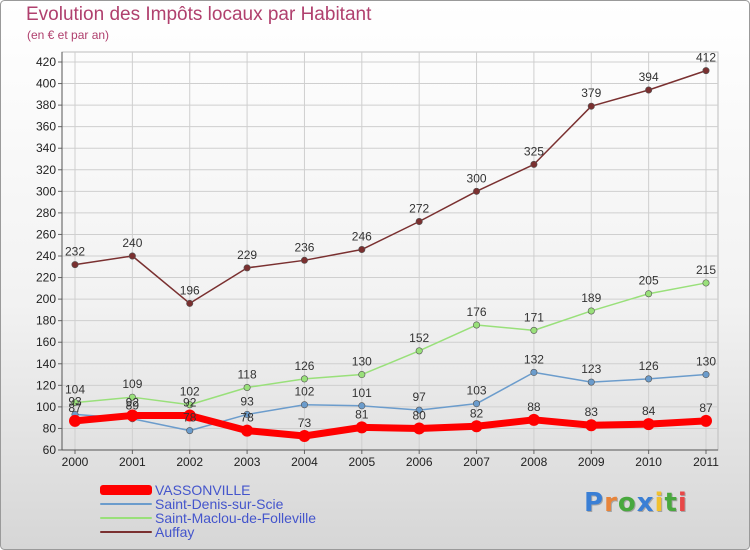 Image resolution: width=750 pixels, height=550 pixels. Describe the element at coordinates (649, 77) in the screenshot. I see `data-label: 394` at that location.